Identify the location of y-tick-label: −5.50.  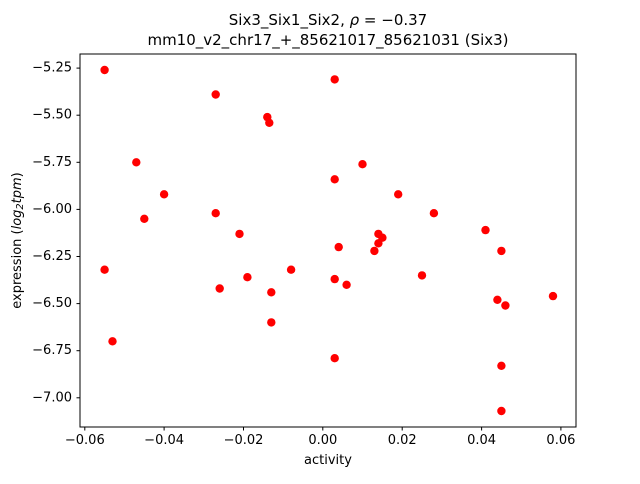
(52, 115).